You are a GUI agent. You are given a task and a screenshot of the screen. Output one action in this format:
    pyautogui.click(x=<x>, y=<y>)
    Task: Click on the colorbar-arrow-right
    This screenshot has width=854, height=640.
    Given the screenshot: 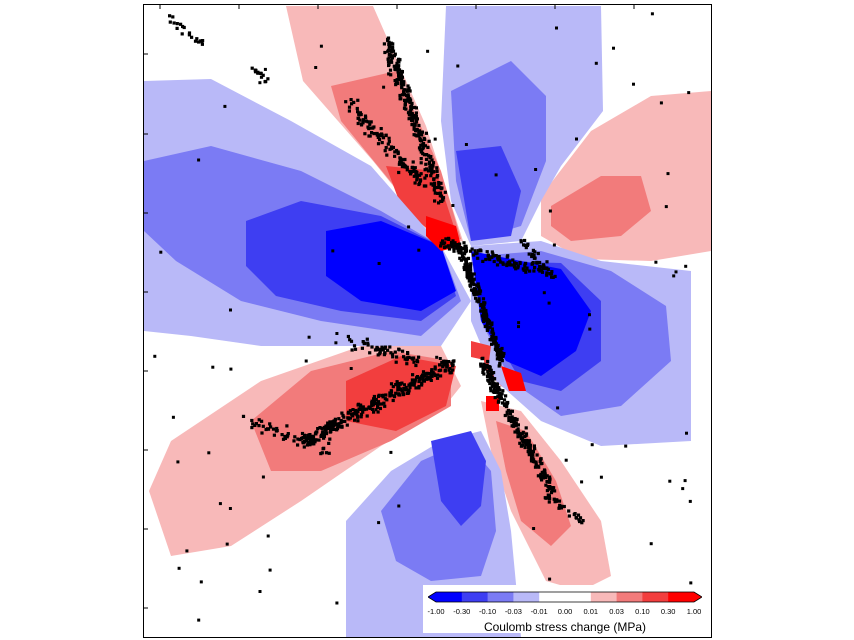 What is the action you would take?
    pyautogui.click(x=698, y=597)
    